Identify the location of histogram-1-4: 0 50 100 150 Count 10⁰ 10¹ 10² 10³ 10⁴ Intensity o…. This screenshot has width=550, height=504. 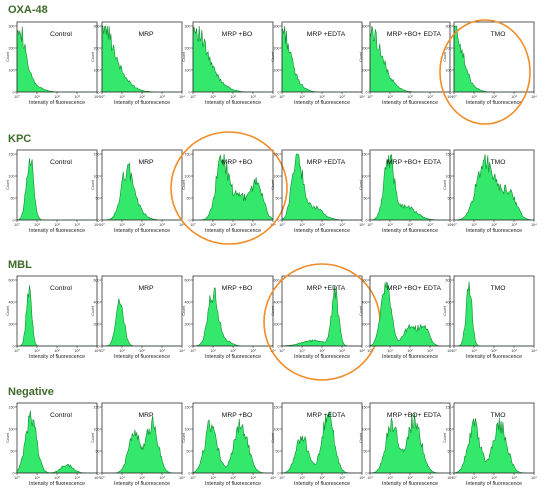
(406, 191).